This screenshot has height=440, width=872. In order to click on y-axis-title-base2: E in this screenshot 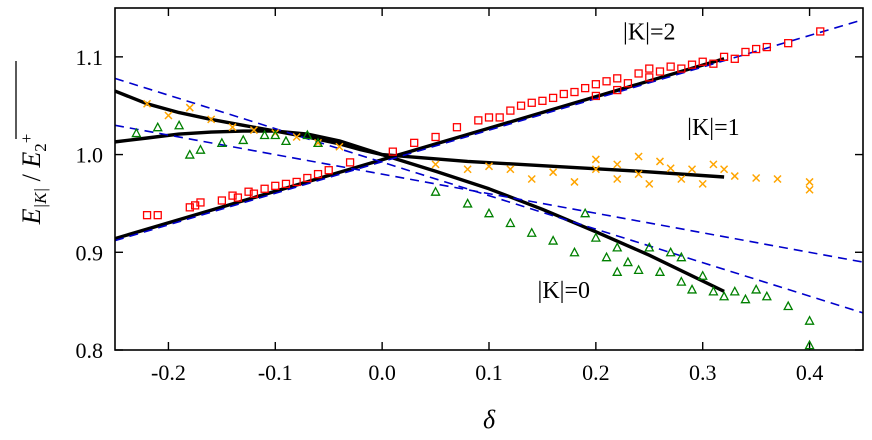, I will do `click(31, 160)`.